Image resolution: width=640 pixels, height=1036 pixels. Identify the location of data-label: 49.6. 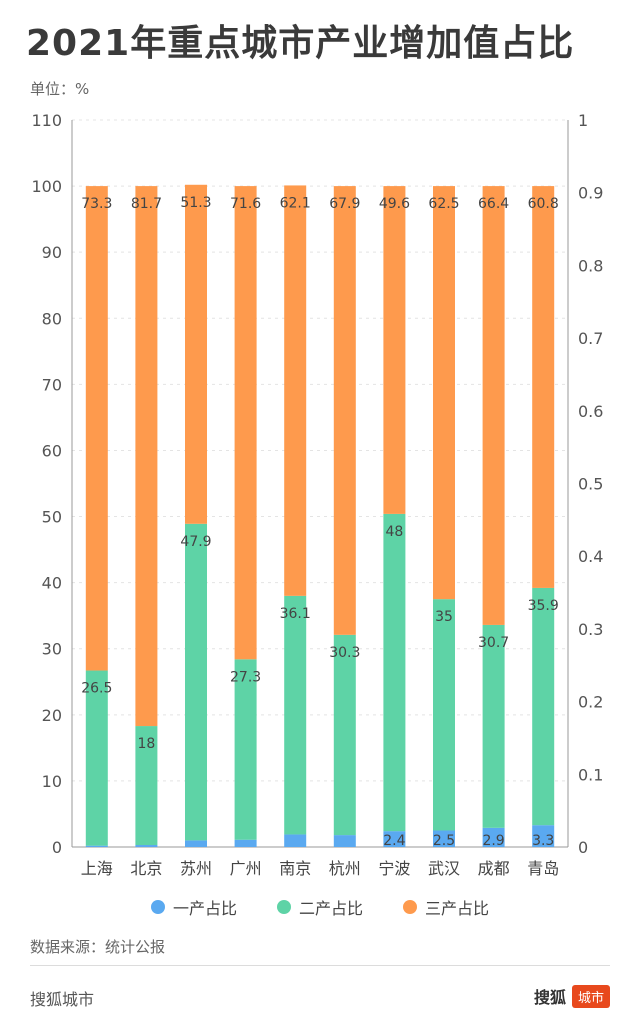
(394, 204).